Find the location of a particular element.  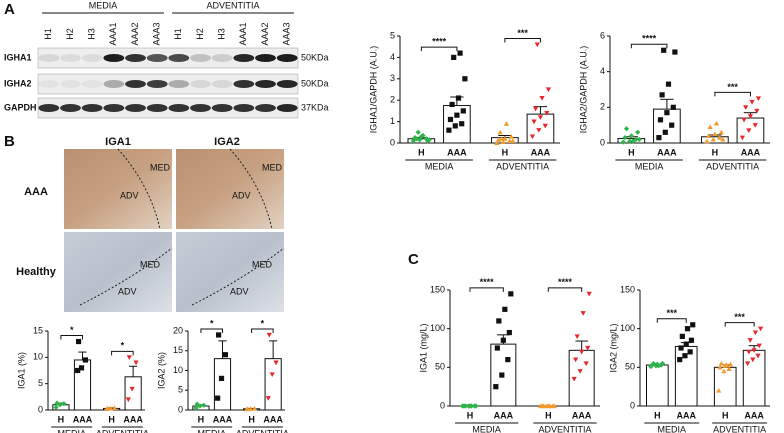

significance-bracket is located at coordinates (732, 94).